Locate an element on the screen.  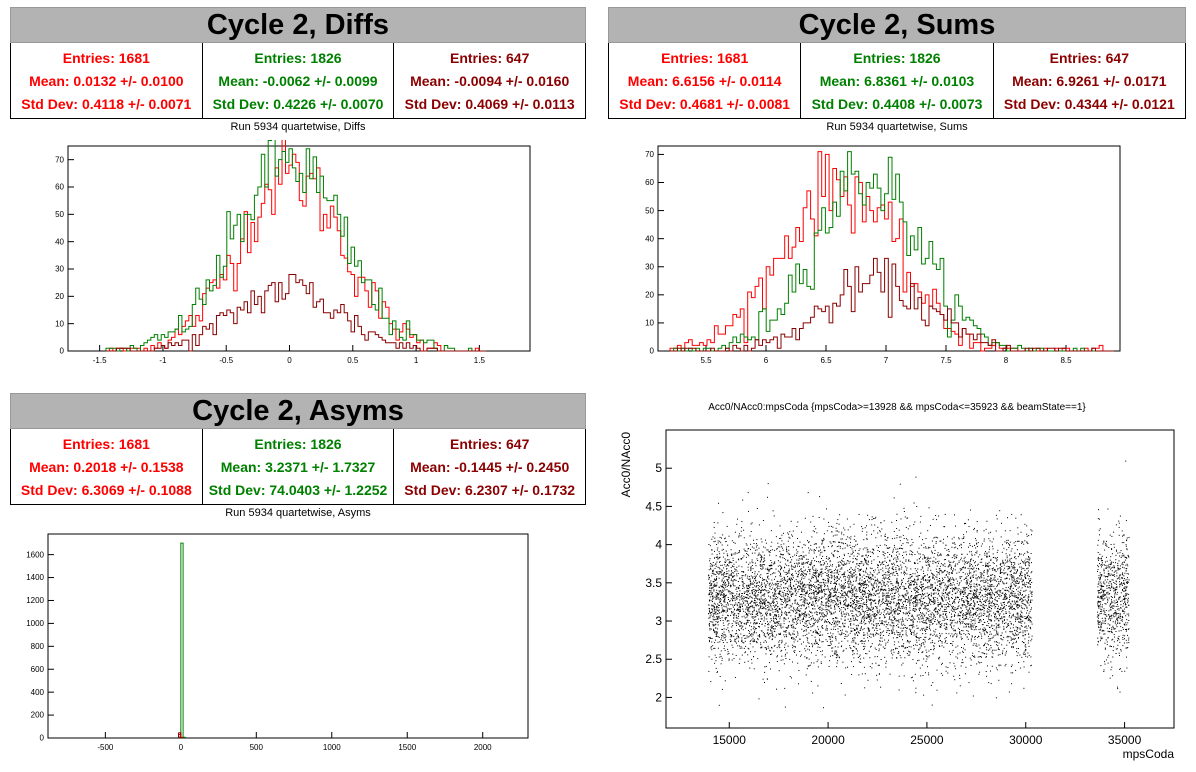
stat-mean: Mean: 0.0132 +/- 0.0100 is located at coordinates (106, 80).